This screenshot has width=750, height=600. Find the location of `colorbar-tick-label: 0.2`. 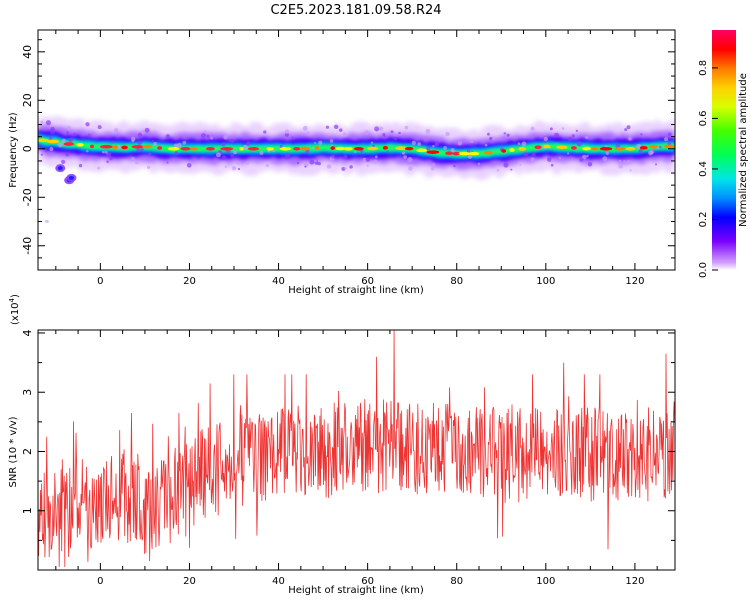

colorbar-tick-label: 0.2 is located at coordinates (703, 220).